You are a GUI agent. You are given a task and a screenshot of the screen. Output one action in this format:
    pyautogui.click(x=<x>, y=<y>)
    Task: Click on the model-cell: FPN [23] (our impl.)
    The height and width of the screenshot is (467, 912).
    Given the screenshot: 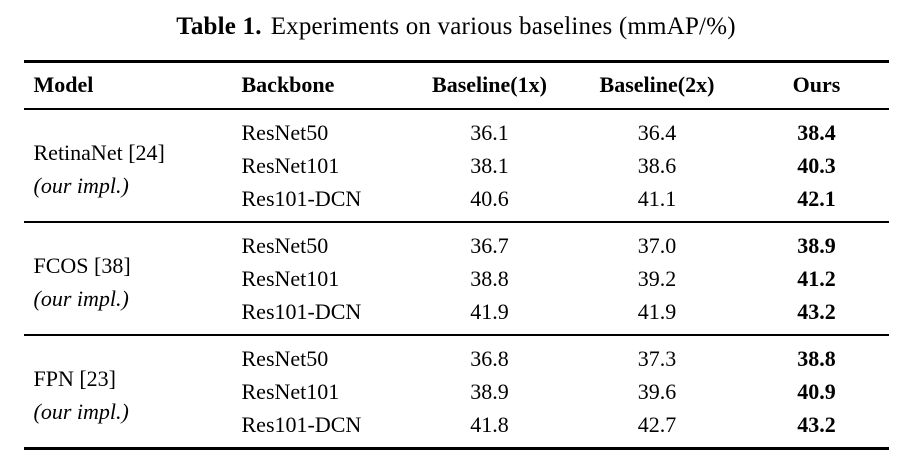 What is the action you would take?
    pyautogui.click(x=133, y=392)
    